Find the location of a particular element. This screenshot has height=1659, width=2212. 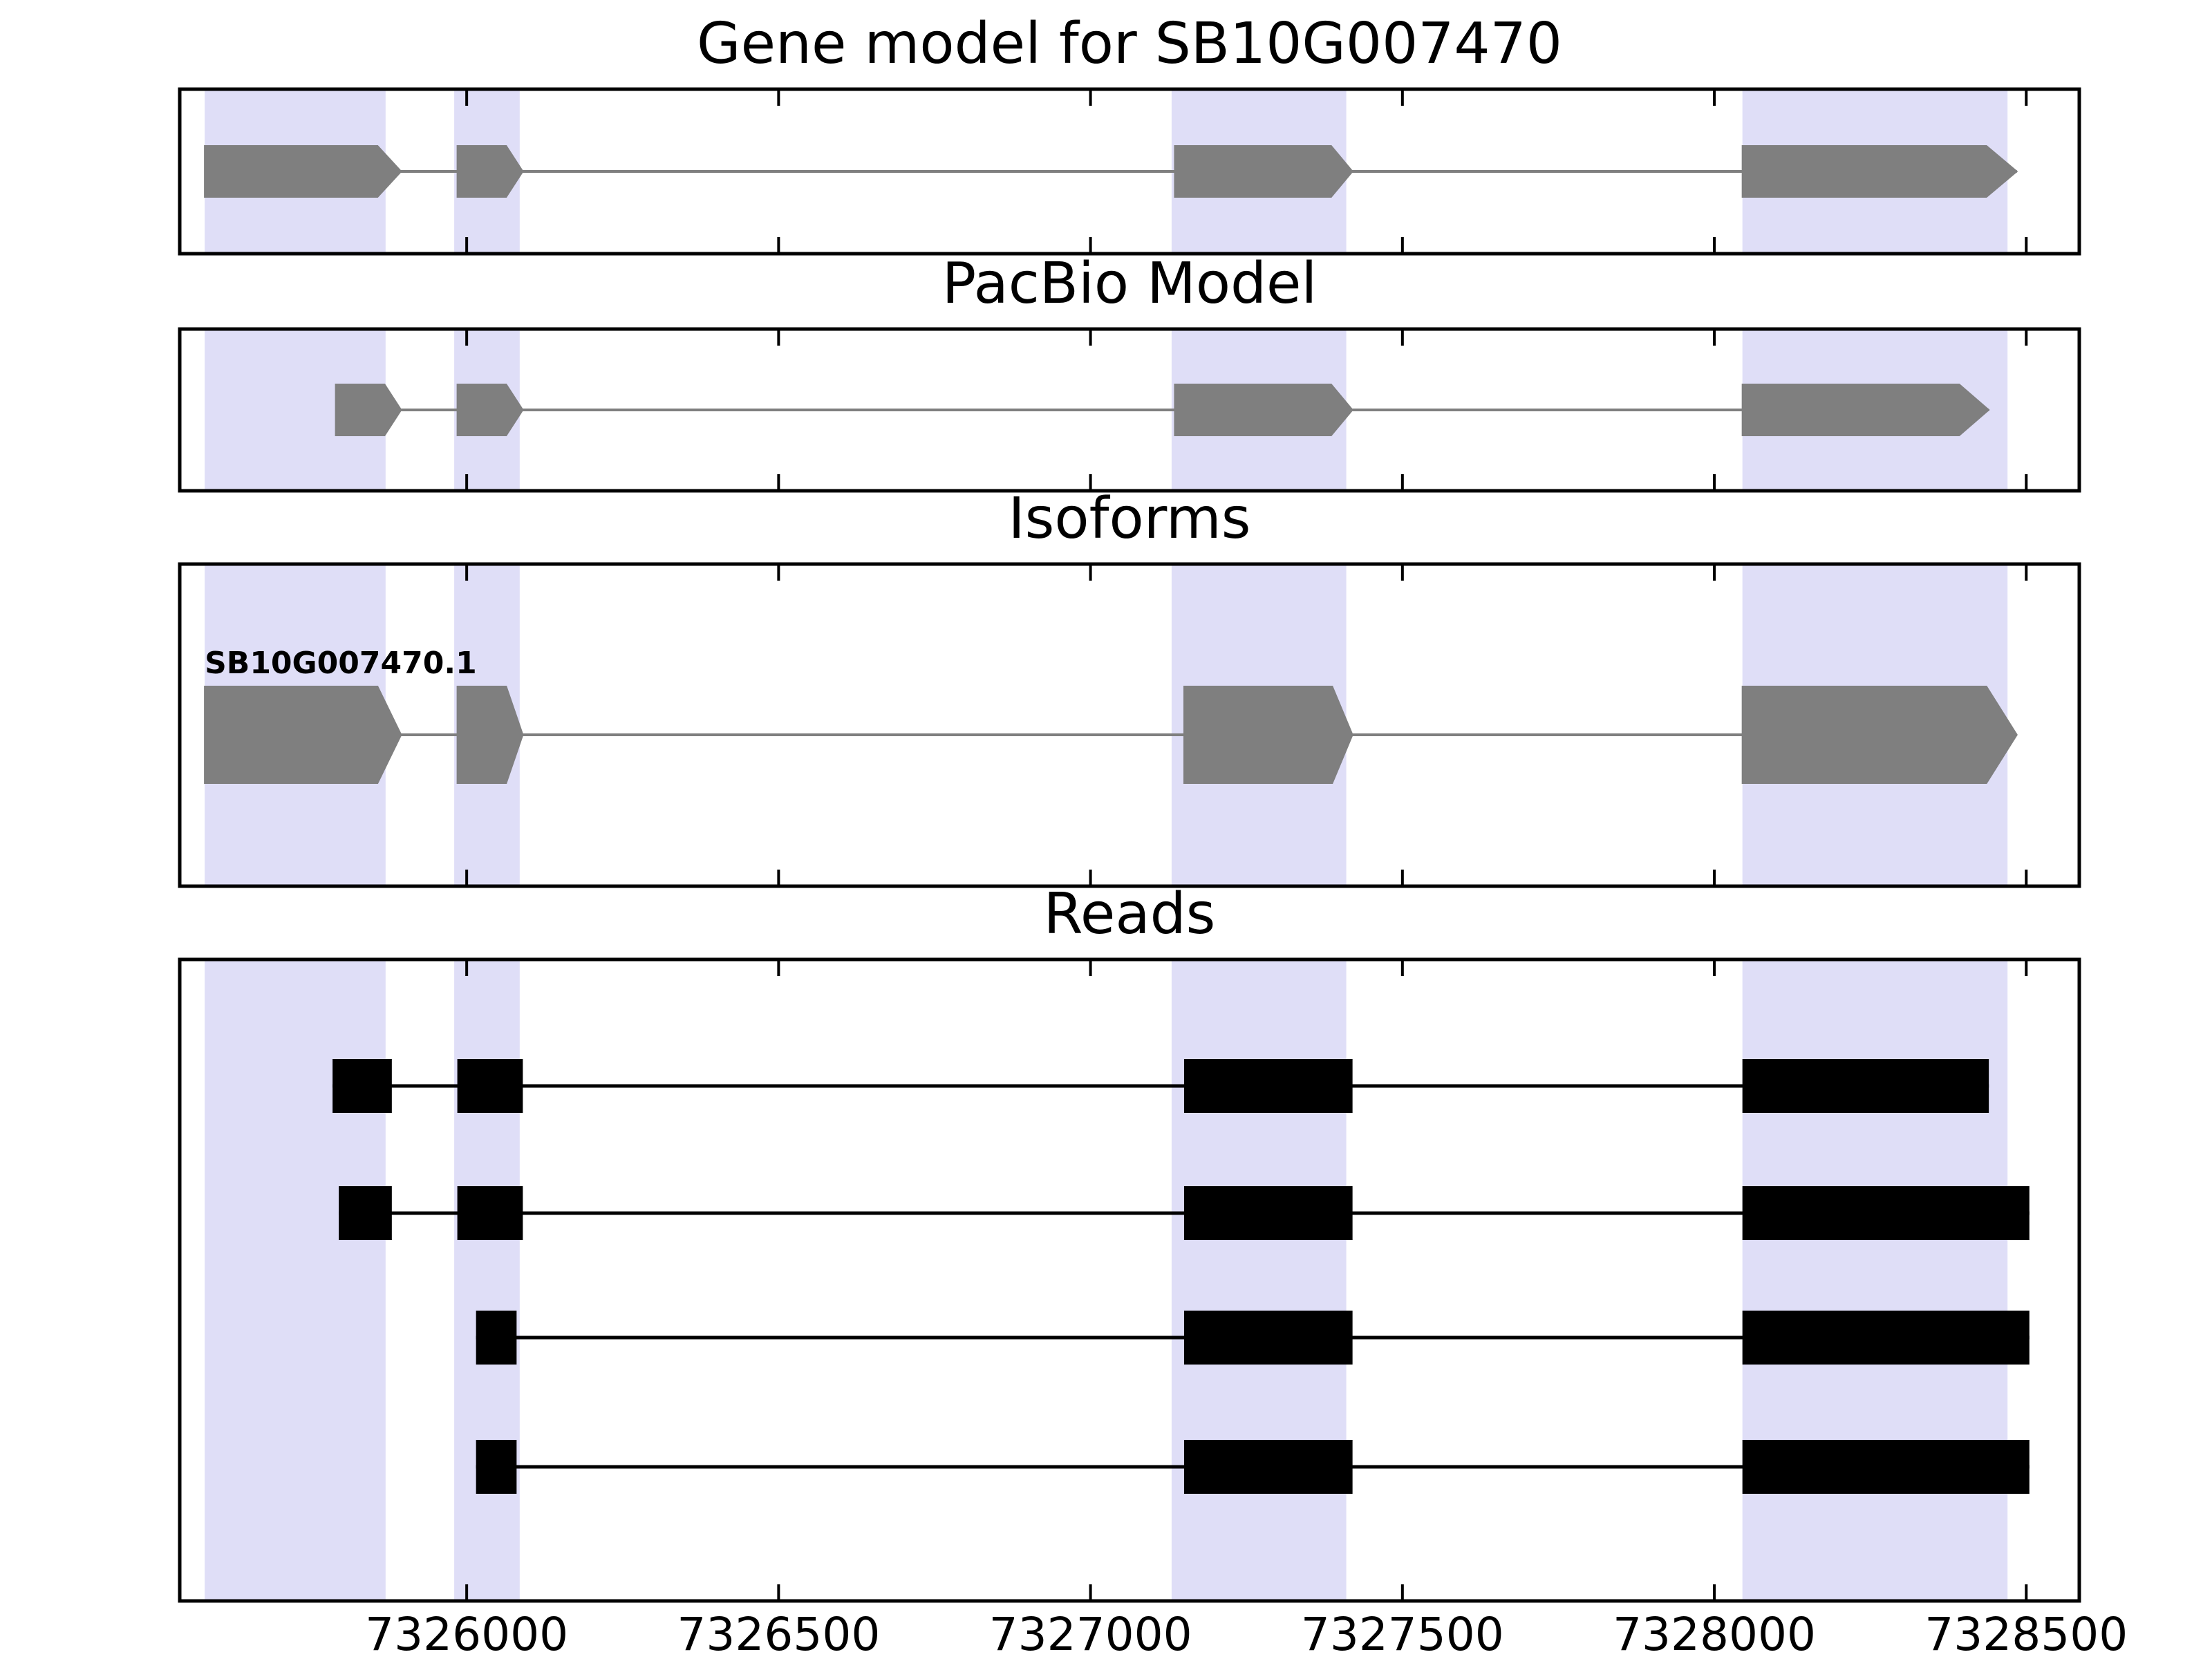

x-tick-label: 7327000 is located at coordinates (1090, 1633).